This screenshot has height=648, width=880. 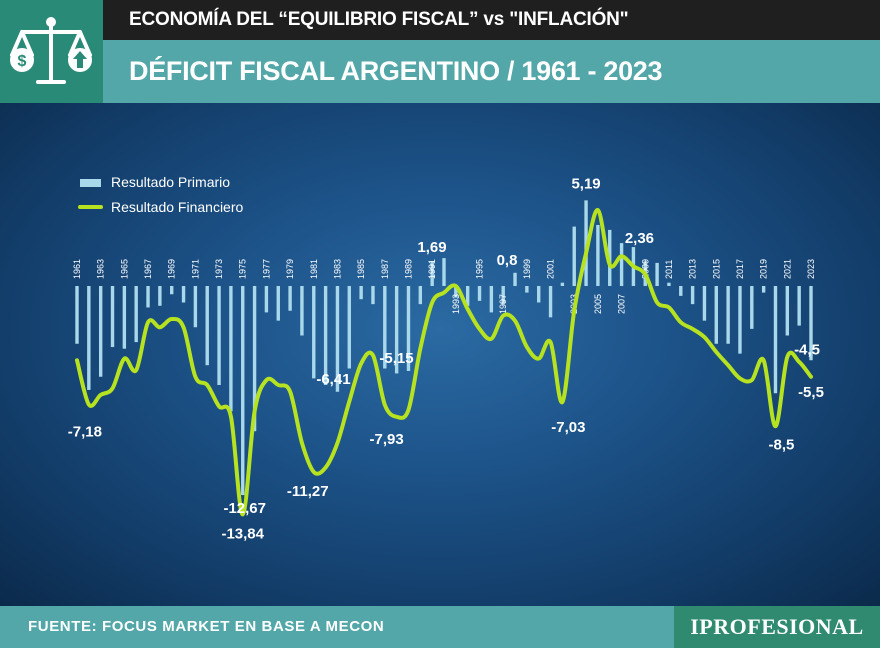 I want to click on bar-2005, so click(x=598, y=255).